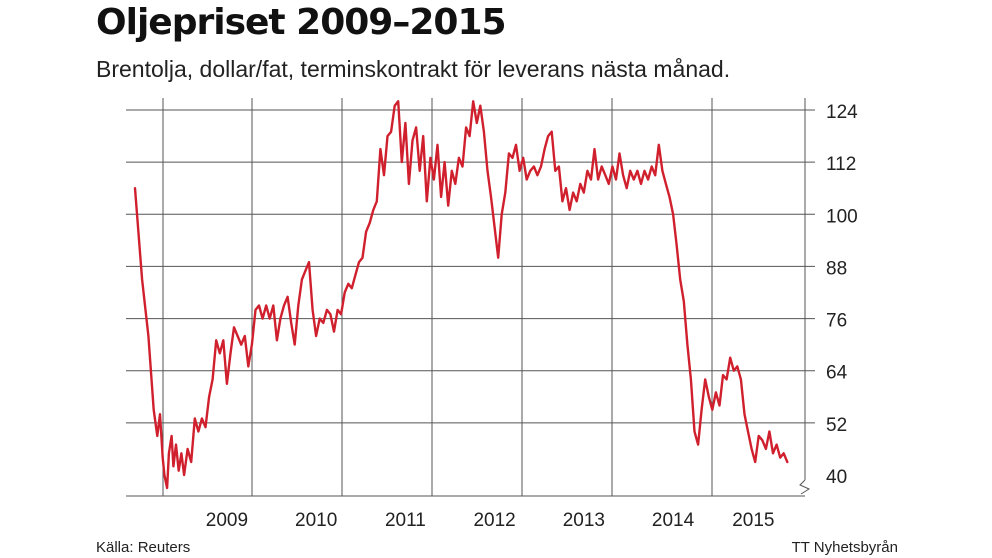 This screenshot has height=558, width=992. Describe the element at coordinates (584, 520) in the screenshot. I see `x-tick-label: 2013` at that location.